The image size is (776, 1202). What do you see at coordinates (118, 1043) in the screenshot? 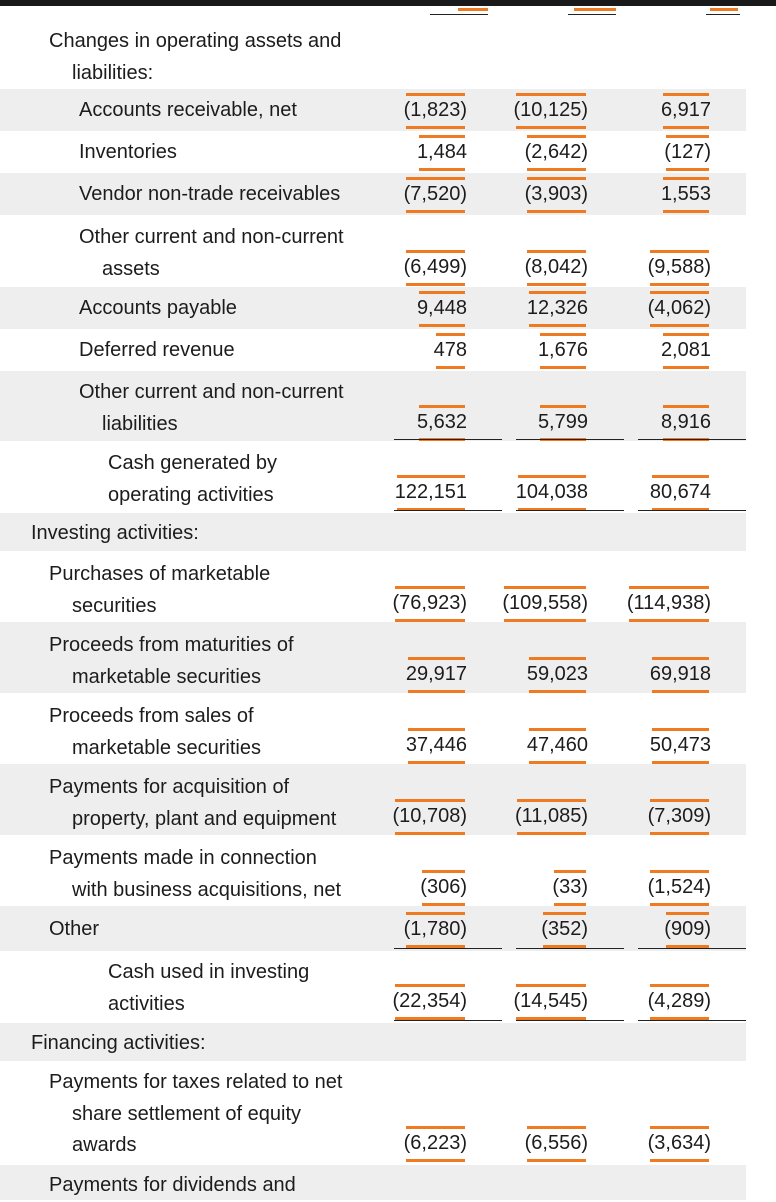
I see `section-label: Financing activities:` at bounding box center [118, 1043].